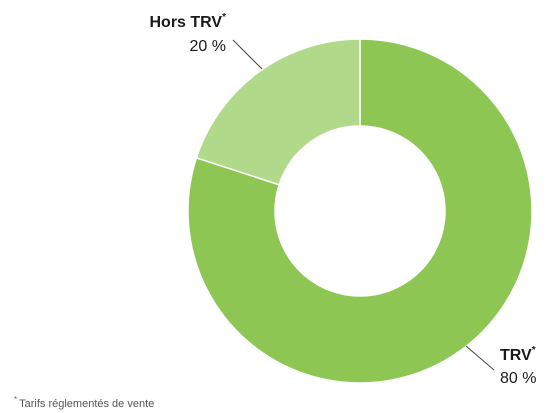  What do you see at coordinates (518, 378) in the screenshot?
I see `value-label: 80 %` at bounding box center [518, 378].